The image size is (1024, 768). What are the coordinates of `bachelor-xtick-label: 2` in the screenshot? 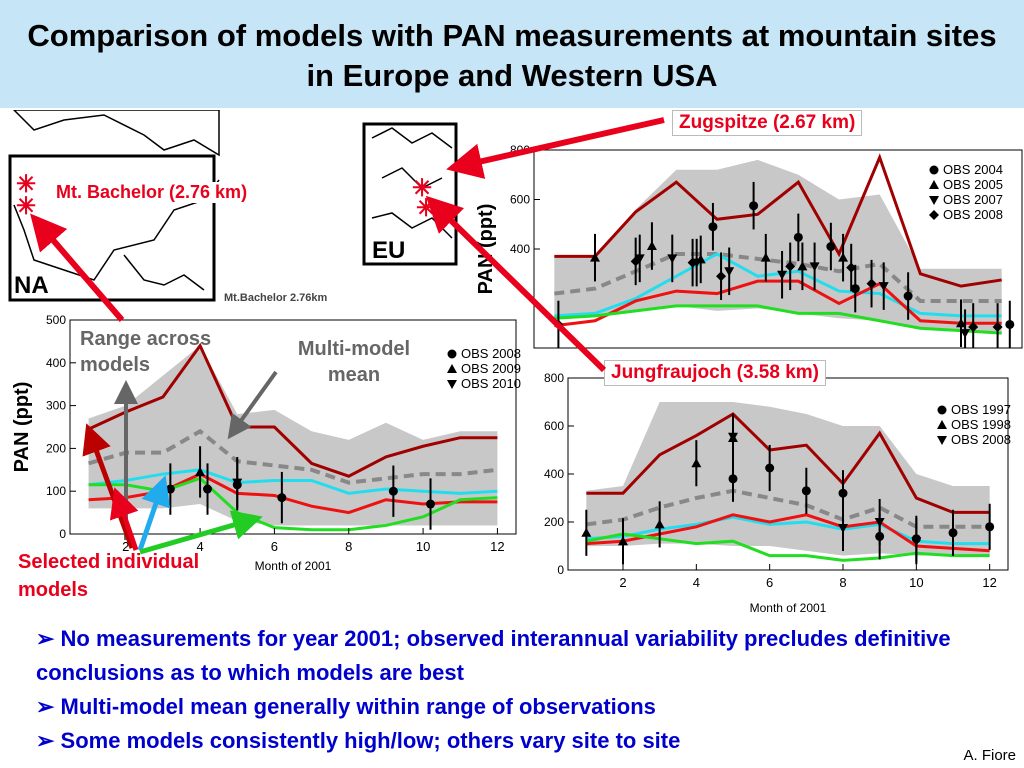 It's located at (125, 546).